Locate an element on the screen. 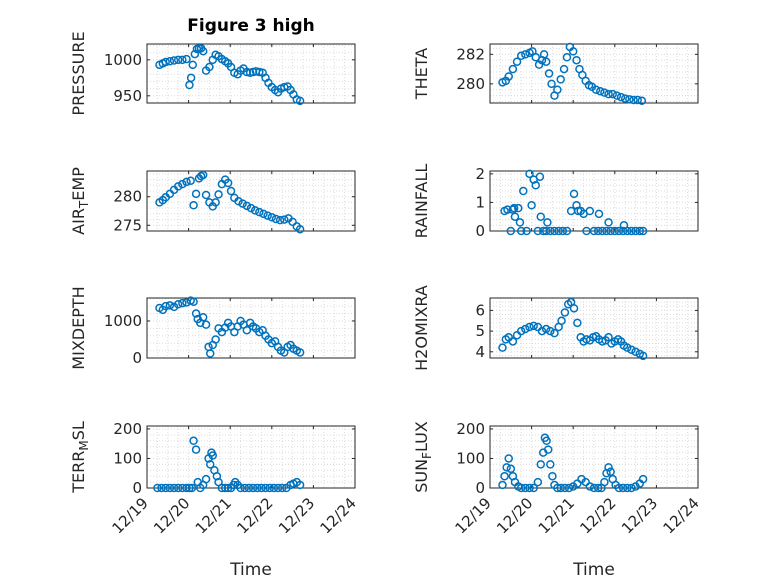  y-tick-label: 6 is located at coordinates (480, 310).